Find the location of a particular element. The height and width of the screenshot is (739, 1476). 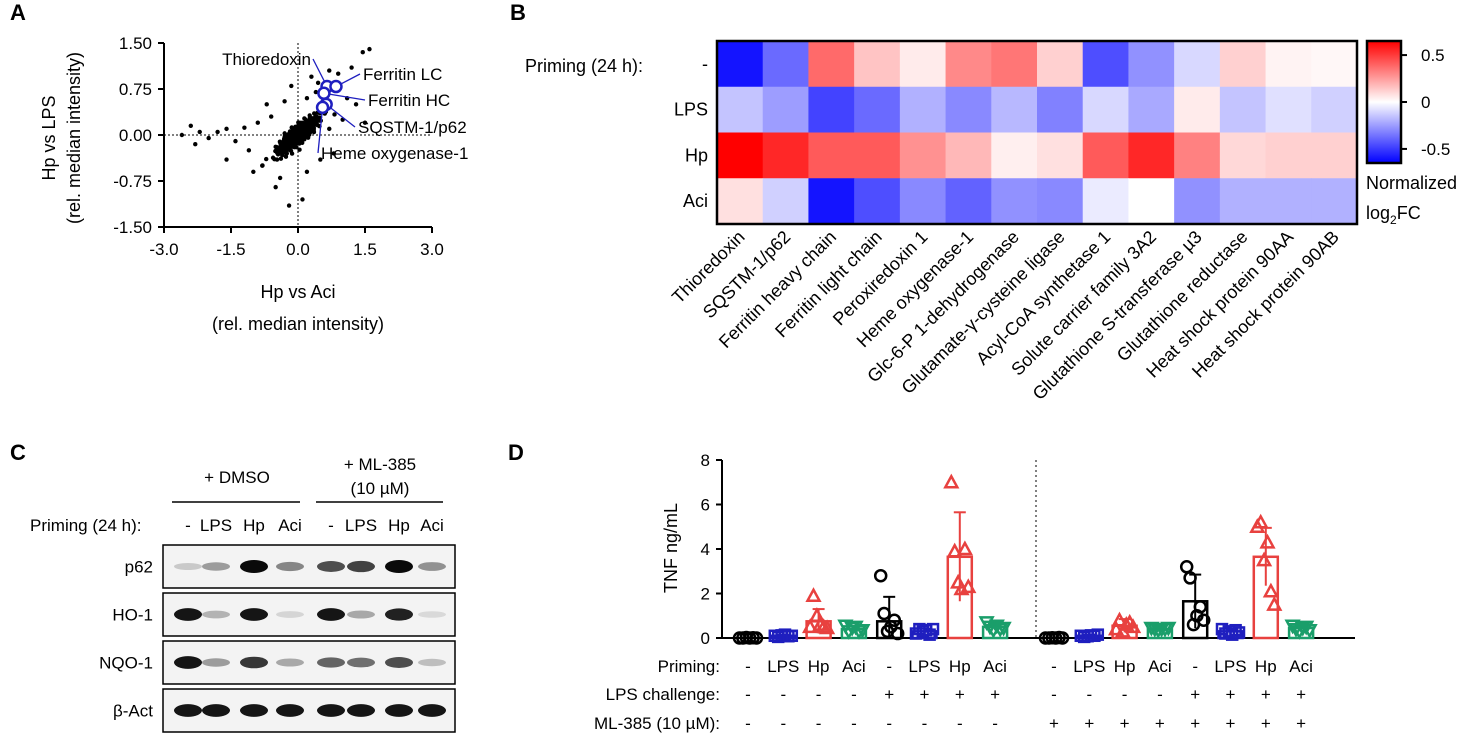

panel-c-blot-label: HO-1 is located at coordinates (132, 615).